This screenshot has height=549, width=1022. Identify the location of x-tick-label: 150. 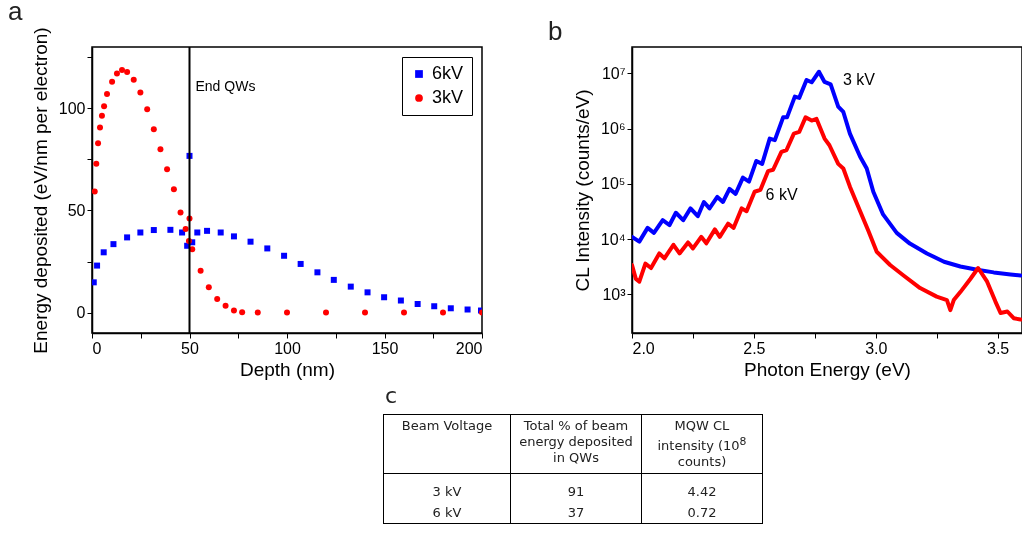
(385, 348).